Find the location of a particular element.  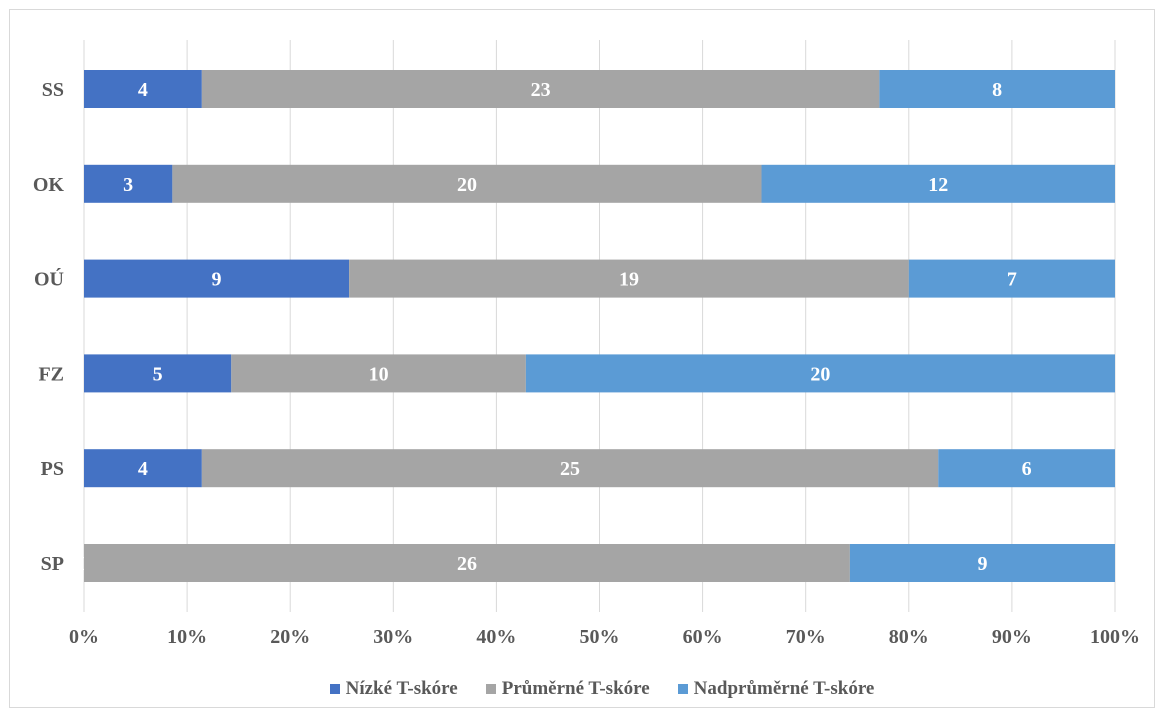

x-tick-label: 10% is located at coordinates (187, 637).